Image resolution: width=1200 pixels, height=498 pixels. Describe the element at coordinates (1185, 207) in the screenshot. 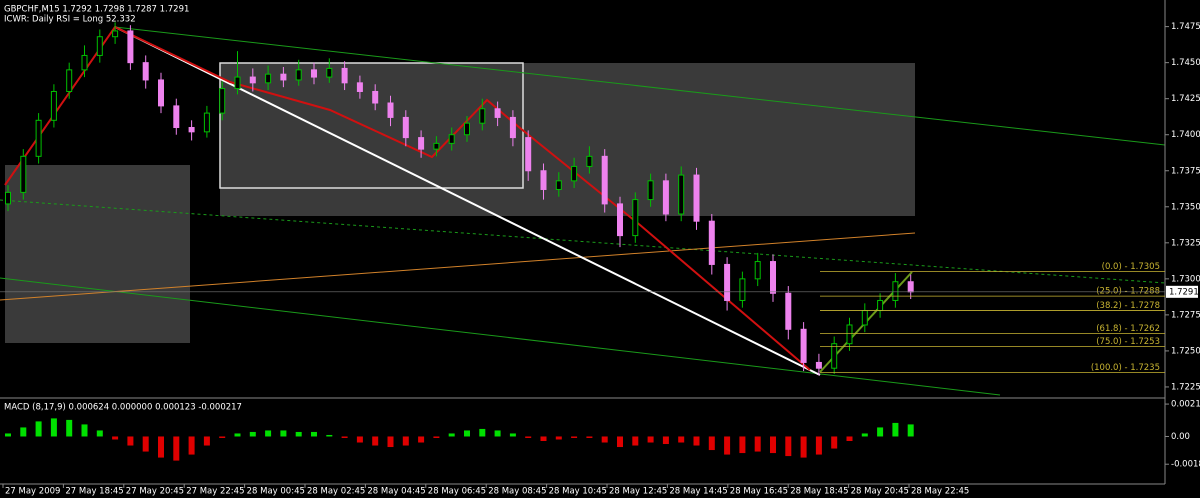

I see `y-tick-label: 1.7350` at that location.